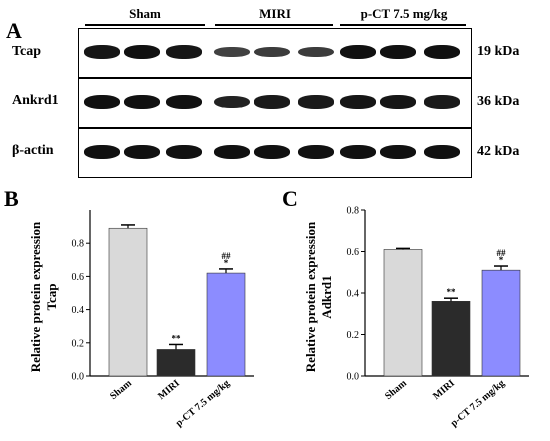 The height and width of the screenshot is (441, 550). Describe the element at coordinates (498, 151) in the screenshot. I see `kda-label-beta-actin: 42 kDa` at that location.